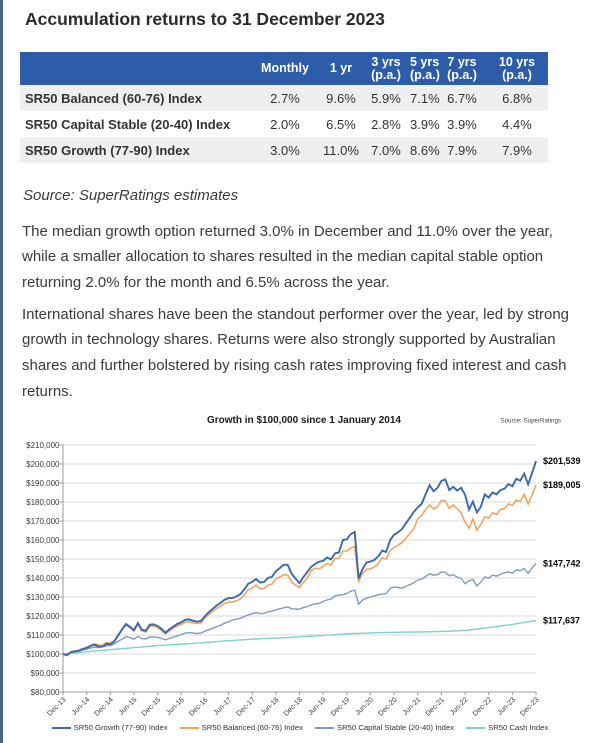 The width and height of the screenshot is (600, 743). I want to click on svg-text: Dec-23, so click(529, 706).